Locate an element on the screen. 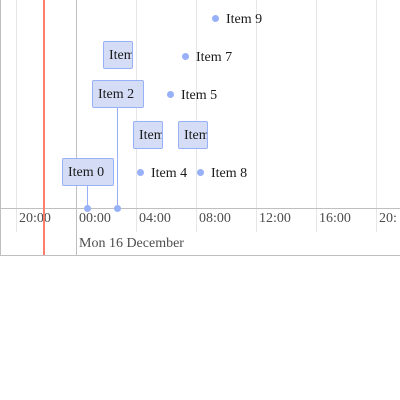 The width and height of the screenshot is (400, 400). axis-label-major: Mon 16 December is located at coordinates (131, 244).